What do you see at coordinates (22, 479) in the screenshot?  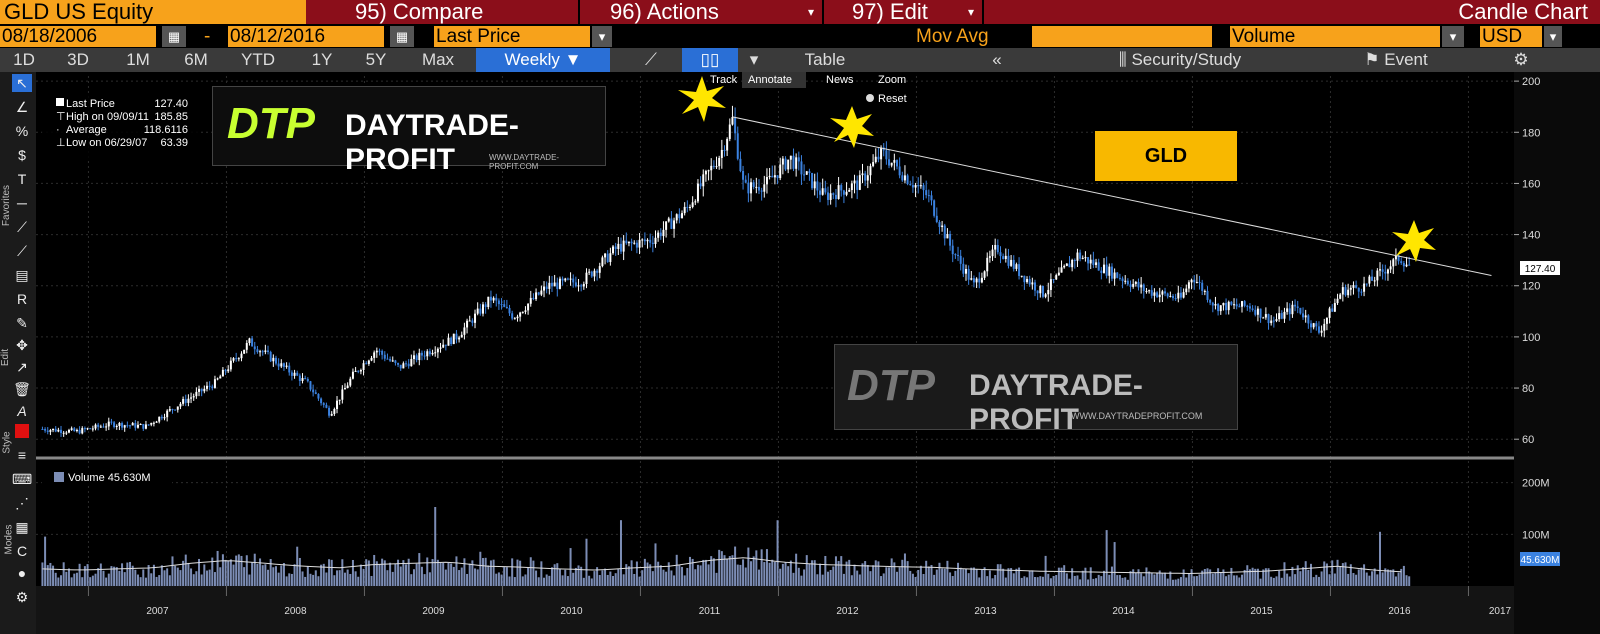 I see `keyboard-icon: ⌨` at bounding box center [22, 479].